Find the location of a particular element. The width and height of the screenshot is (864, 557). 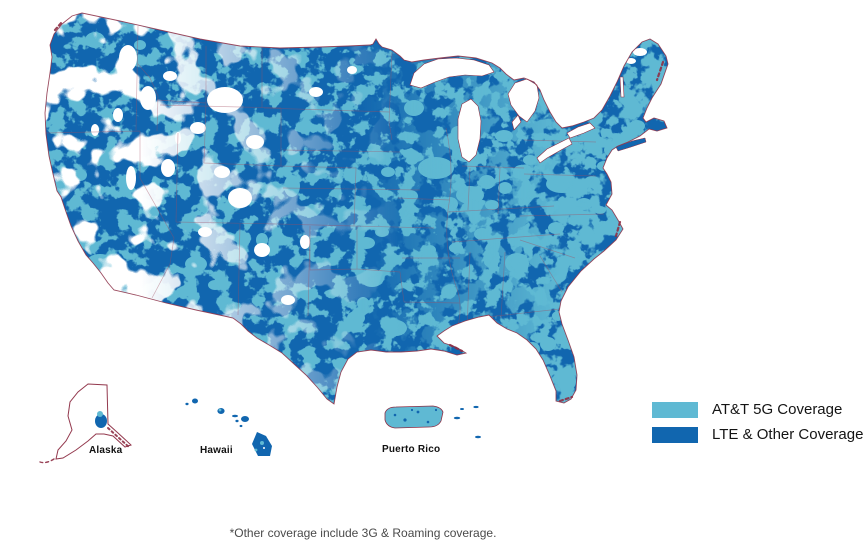

legend-label-lte: LTE & Other Coverage is located at coordinates (788, 434).